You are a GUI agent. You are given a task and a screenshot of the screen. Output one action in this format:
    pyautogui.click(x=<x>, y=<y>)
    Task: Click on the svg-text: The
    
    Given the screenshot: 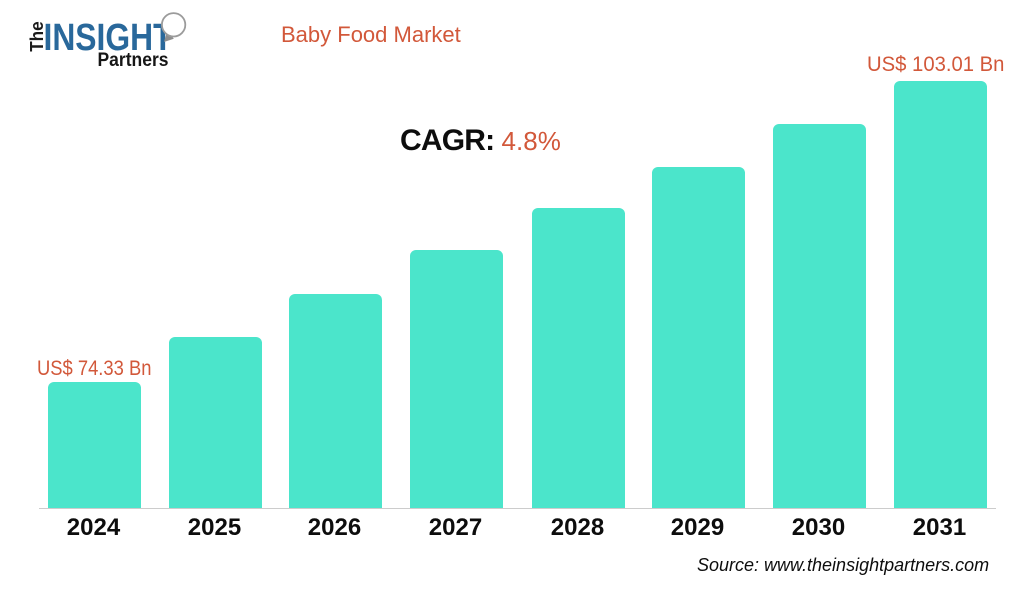 What is the action you would take?
    pyautogui.click(x=37, y=36)
    